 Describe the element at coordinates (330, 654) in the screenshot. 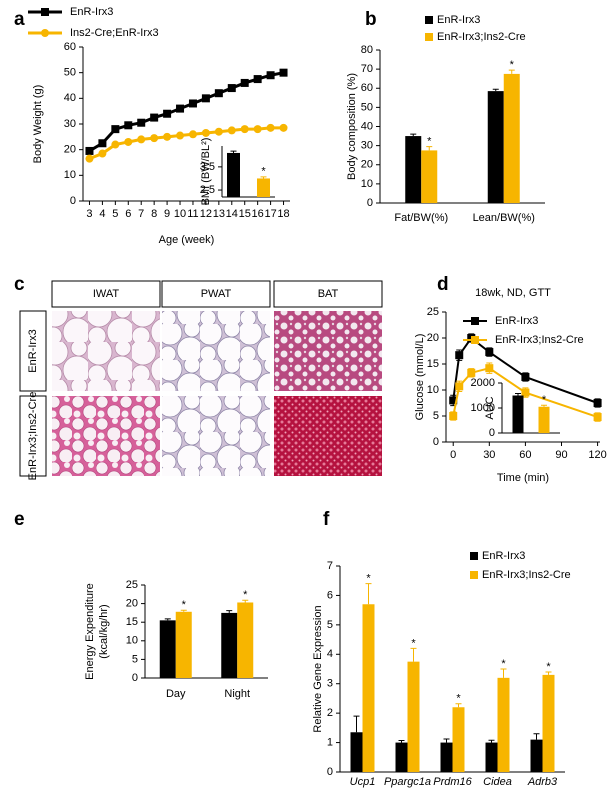

I see `y-tick-label: 4` at that location.